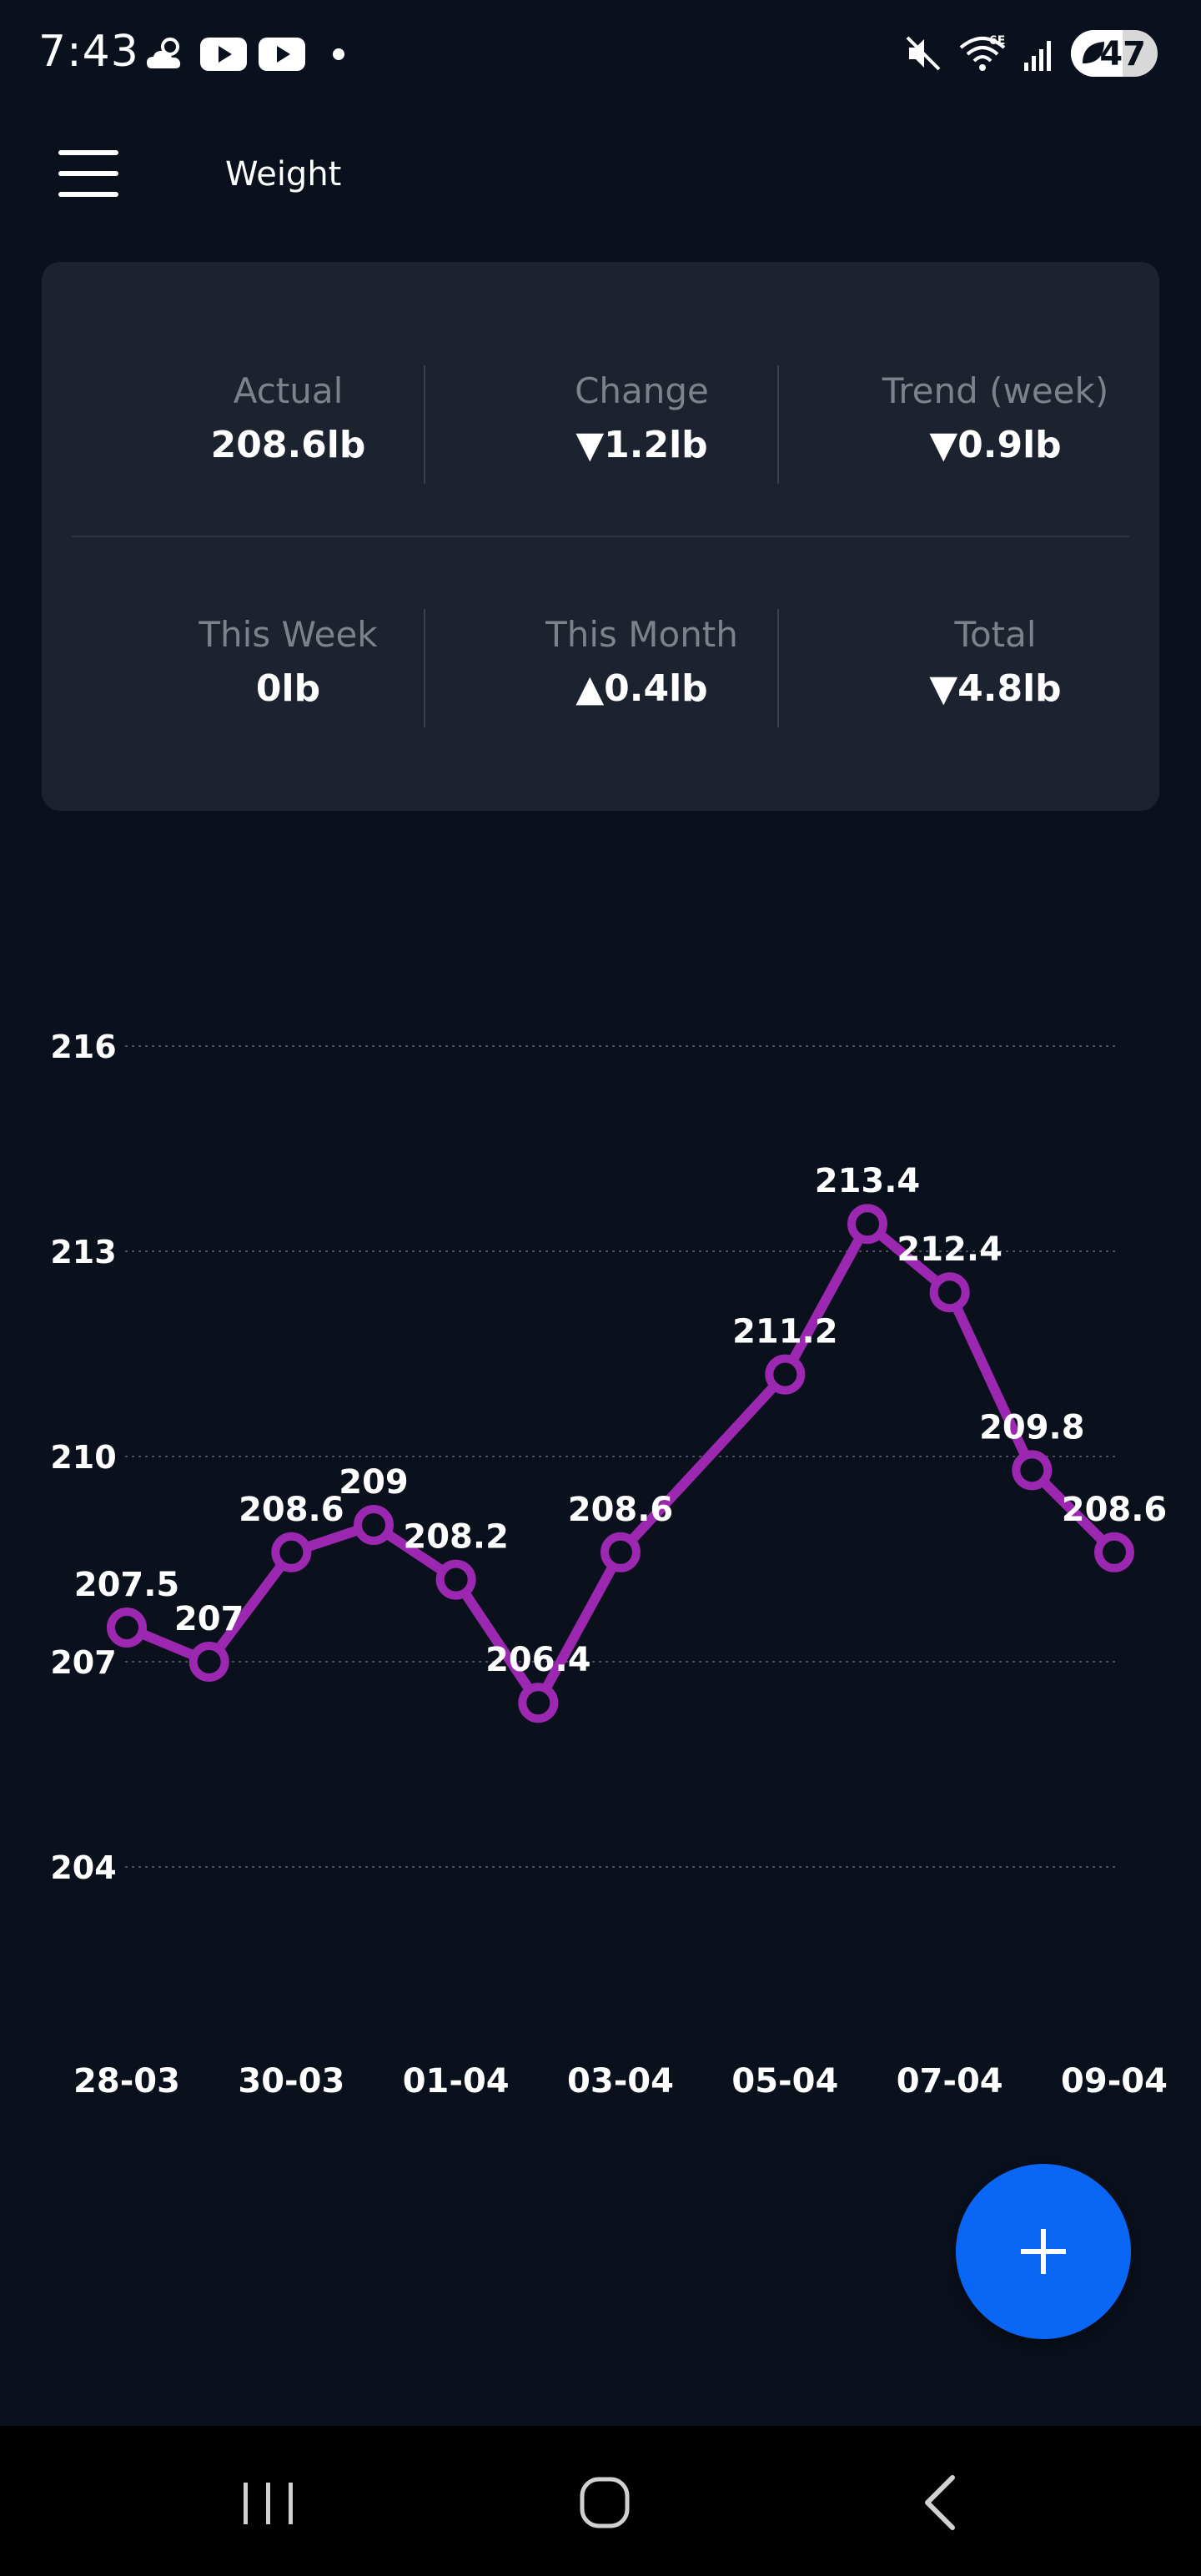 The image size is (1201, 2576). I want to click on stat-this-month: This Month ▲0.4lb, so click(642, 657).